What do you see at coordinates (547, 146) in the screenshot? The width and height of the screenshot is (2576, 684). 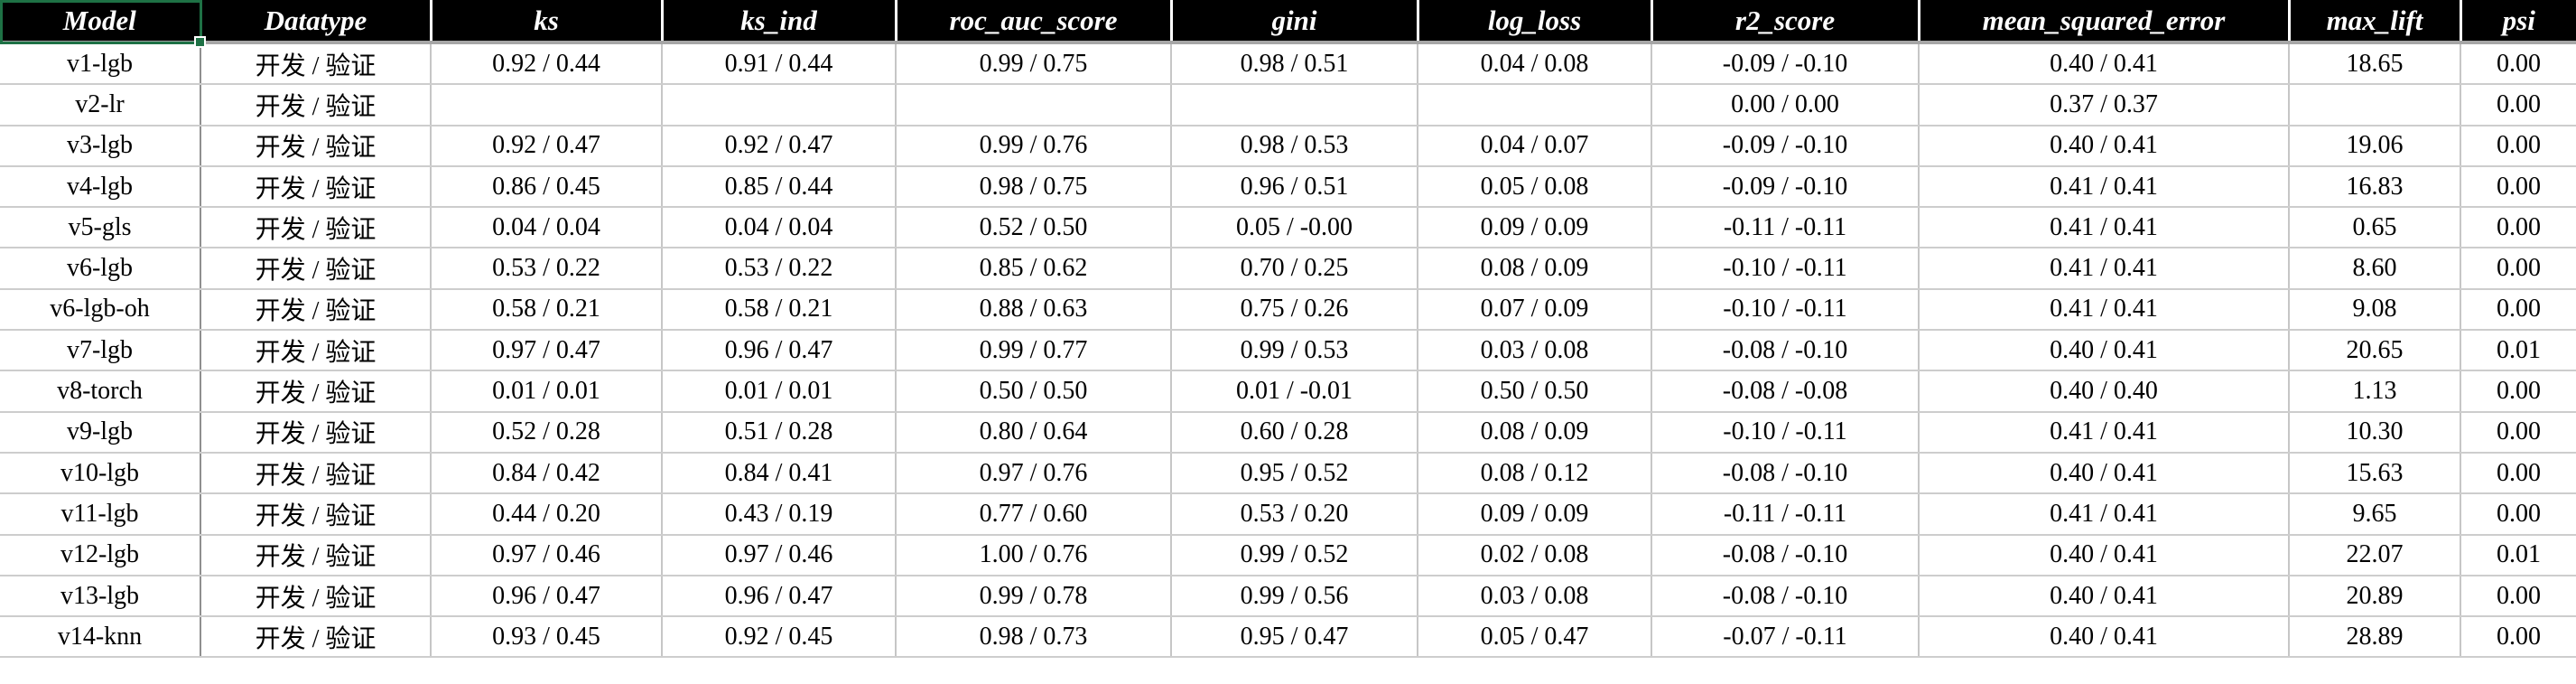 I see `cell-ks: 0.92 / 0.47` at bounding box center [547, 146].